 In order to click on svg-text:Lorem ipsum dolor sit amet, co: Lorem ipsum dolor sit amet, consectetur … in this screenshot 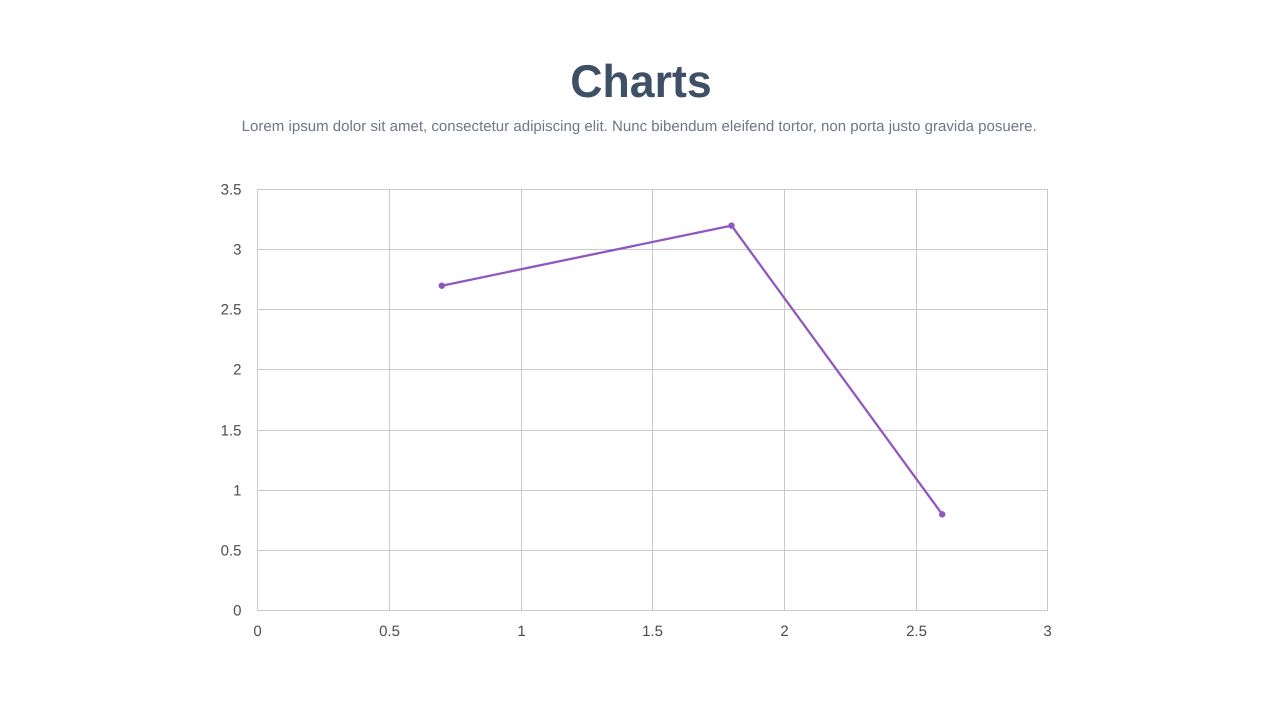, I will do `click(639, 126)`.